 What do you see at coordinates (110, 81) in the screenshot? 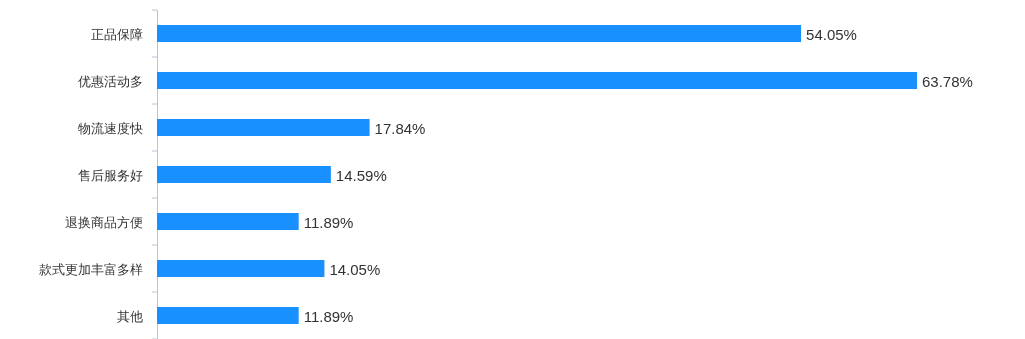
I see `y-tick-label: 优惠活动多` at bounding box center [110, 81].